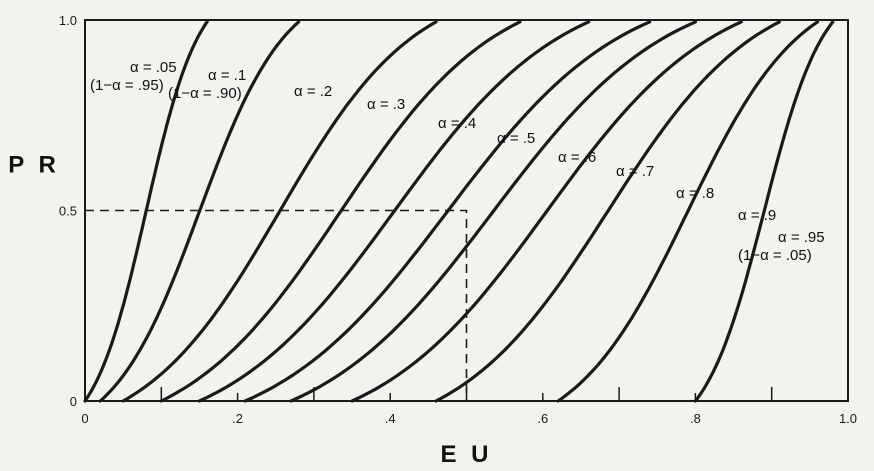 The image size is (874, 471). What do you see at coordinates (577, 157) in the screenshot?
I see `curve-label-alpha-0p6: α = .6` at bounding box center [577, 157].